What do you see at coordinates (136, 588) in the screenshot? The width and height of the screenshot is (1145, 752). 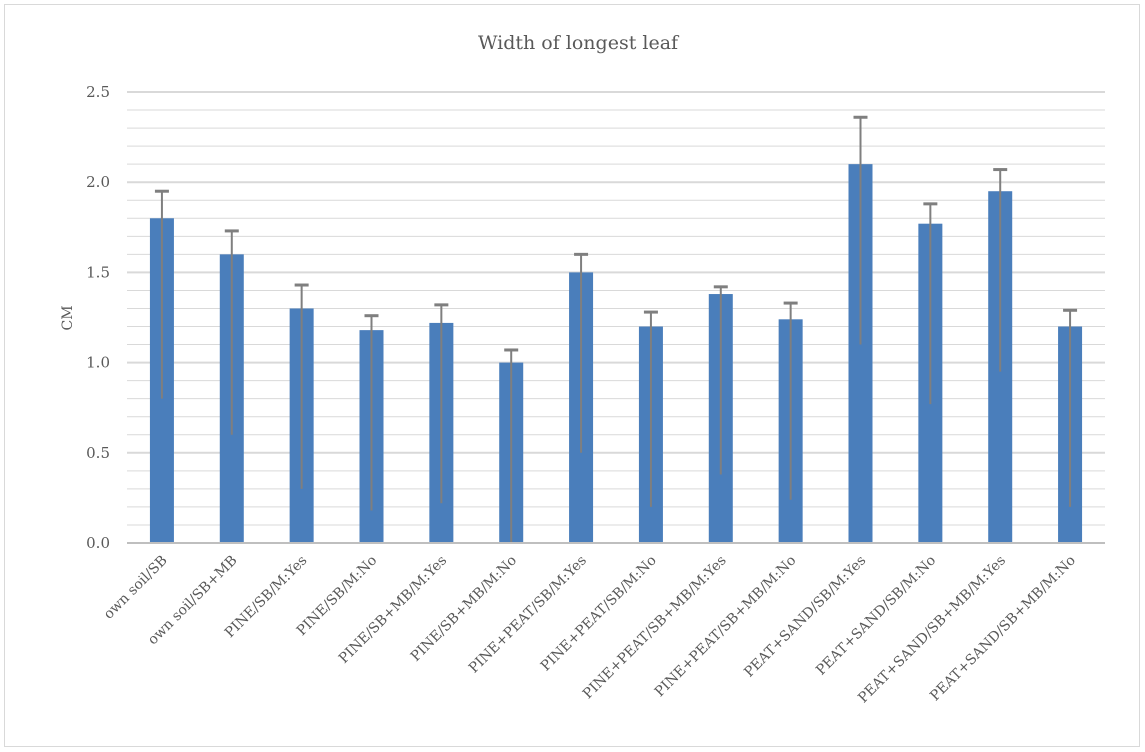 I see `x-tick-label: own soil/SB` at bounding box center [136, 588].